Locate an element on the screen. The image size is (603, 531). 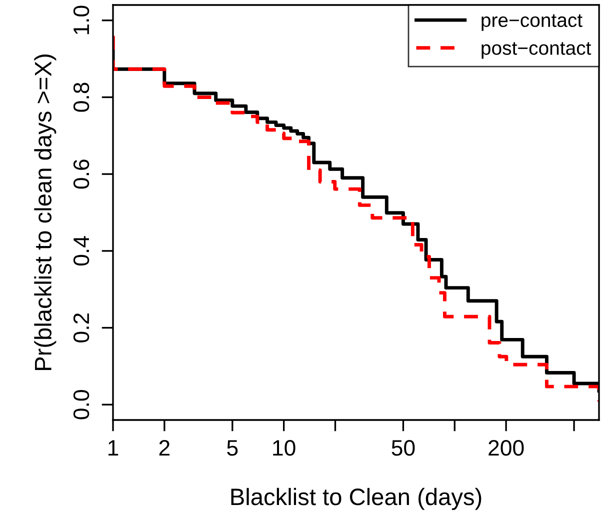
legend-label: pre−contact is located at coordinates (532, 22).